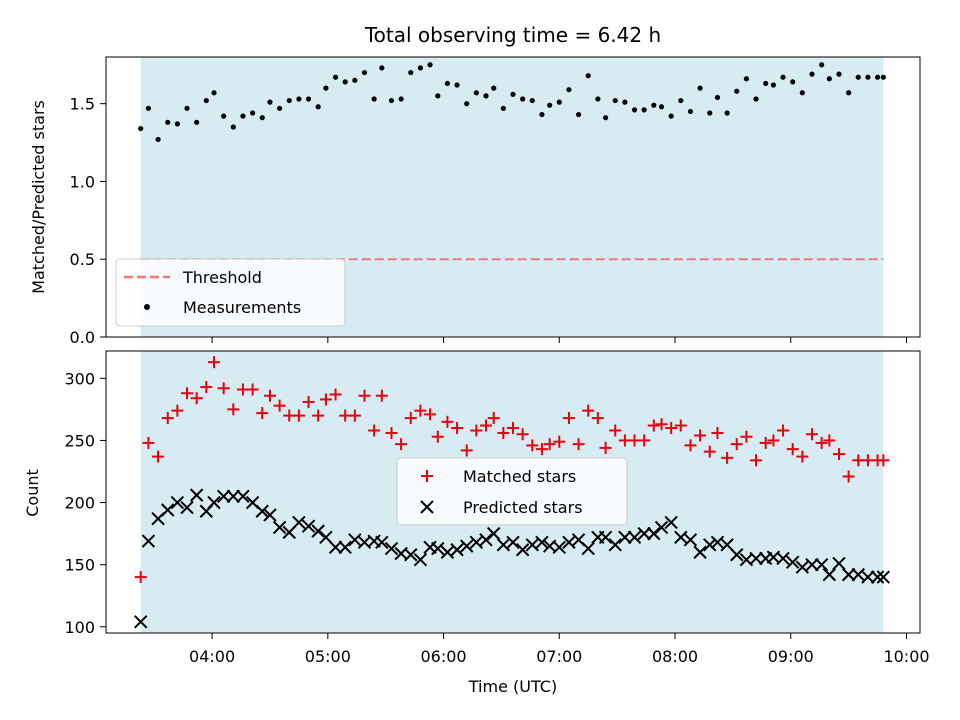  Describe the element at coordinates (222, 277) in the screenshot. I see `legend-threshold-label: Threshold` at that location.